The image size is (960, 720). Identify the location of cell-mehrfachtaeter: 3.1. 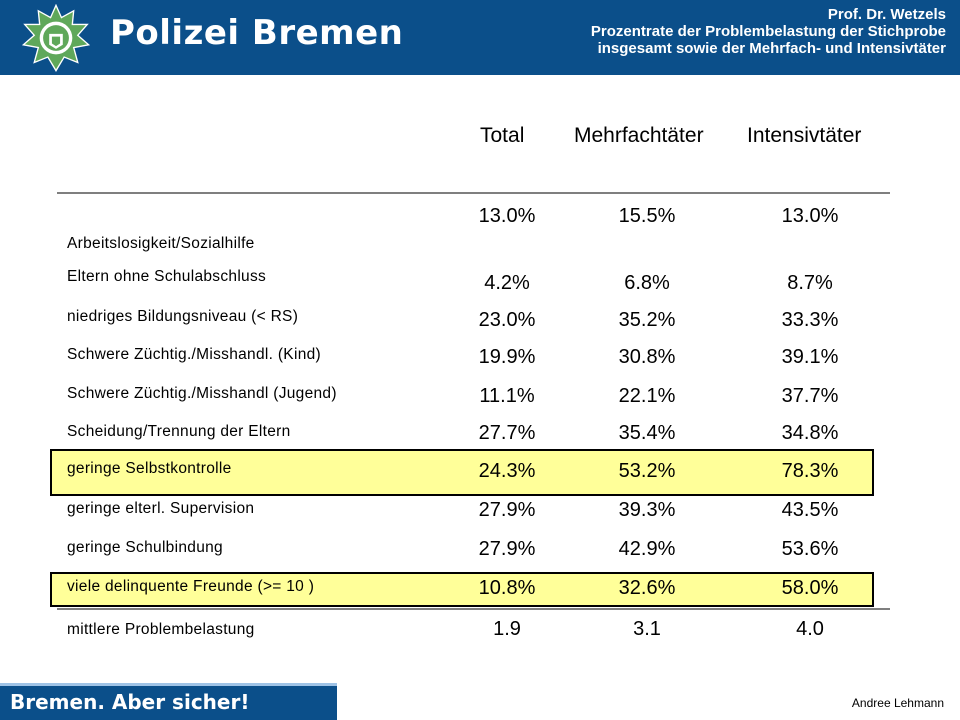
(647, 629).